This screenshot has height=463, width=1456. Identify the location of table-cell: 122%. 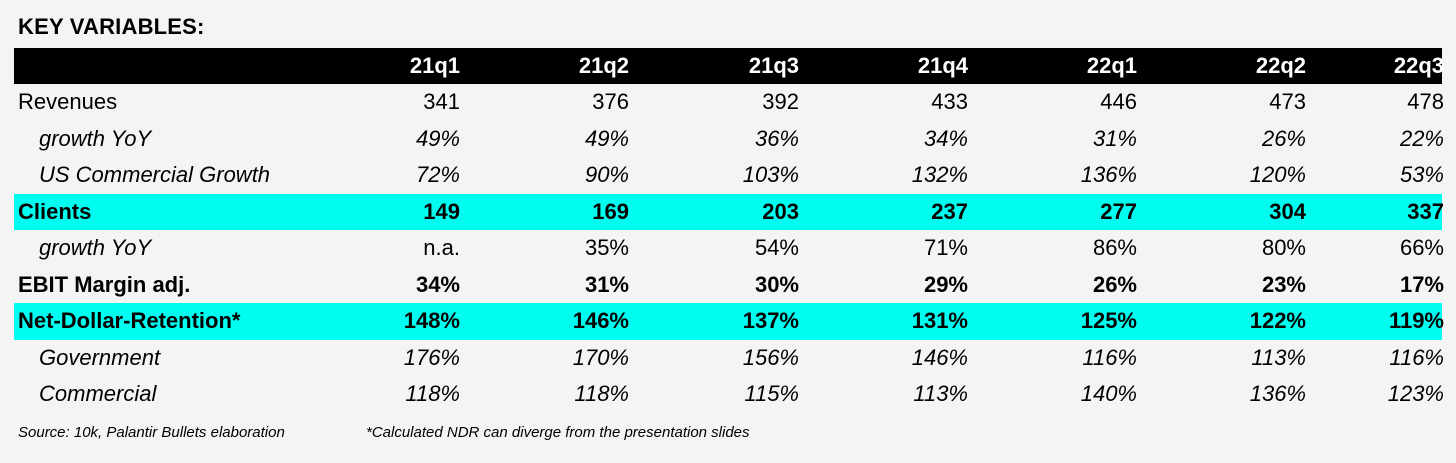
(1277, 321).